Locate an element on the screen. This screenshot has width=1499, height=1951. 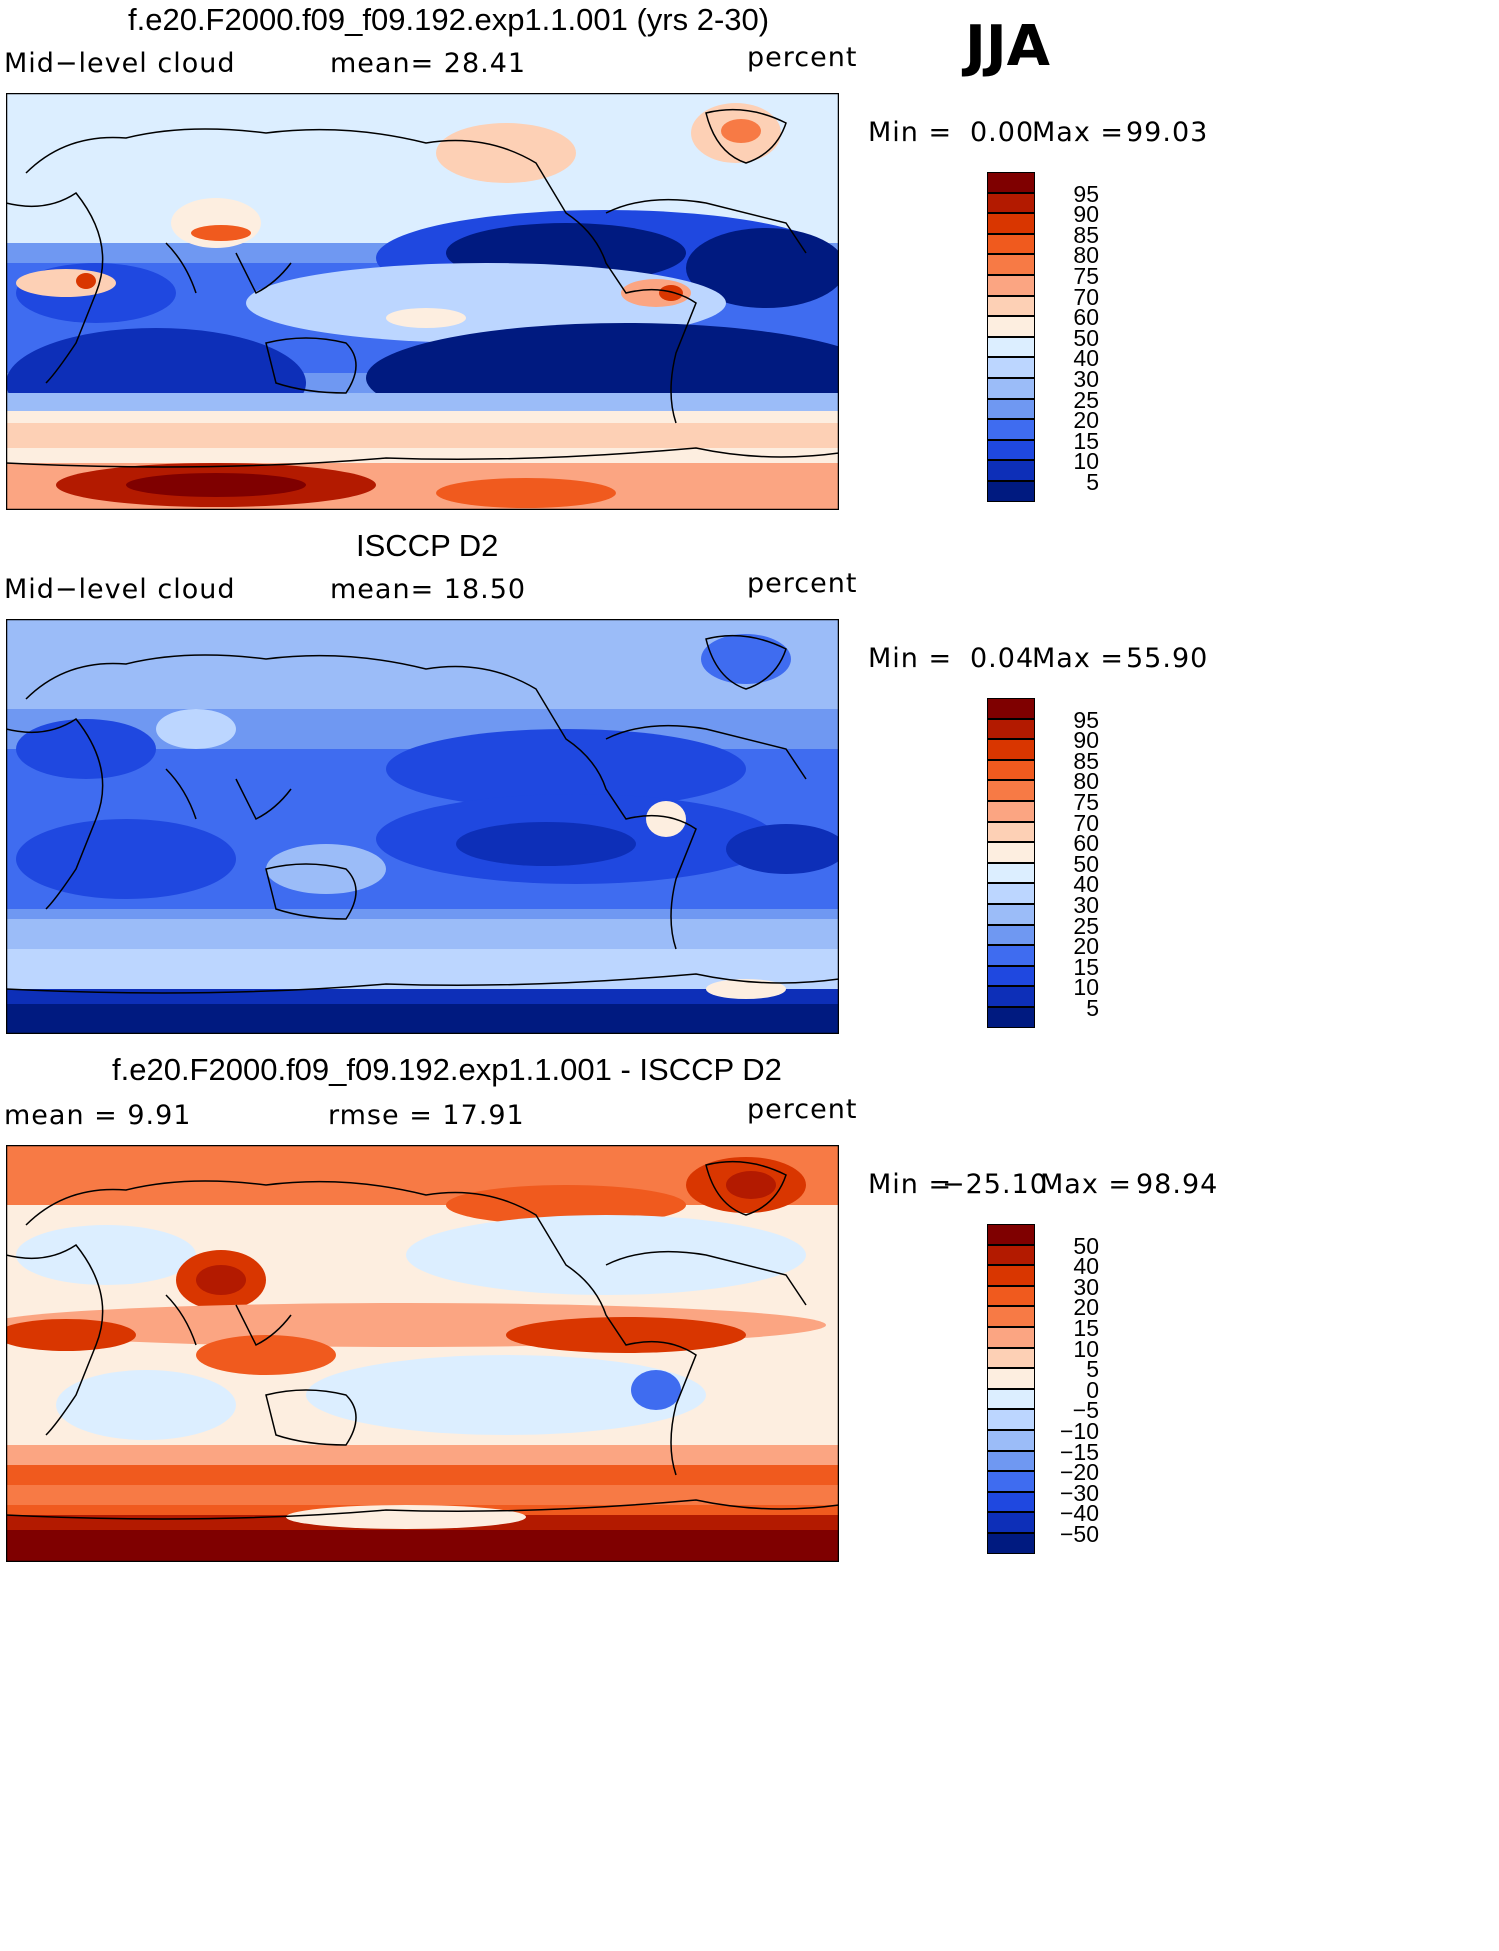
panel3-units-label: percent is located at coordinates (802, 1109).